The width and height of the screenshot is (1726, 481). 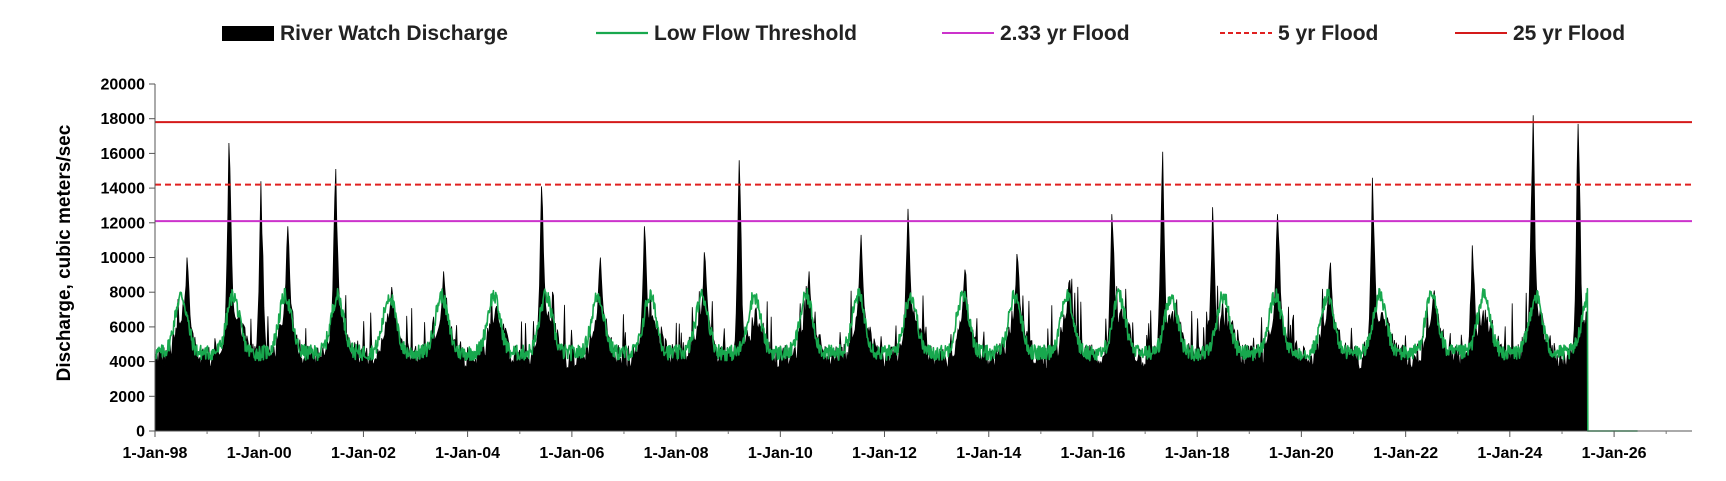 What do you see at coordinates (394, 33) in the screenshot?
I see `legend-label-river-watch-discharge: River Watch Discharge` at bounding box center [394, 33].